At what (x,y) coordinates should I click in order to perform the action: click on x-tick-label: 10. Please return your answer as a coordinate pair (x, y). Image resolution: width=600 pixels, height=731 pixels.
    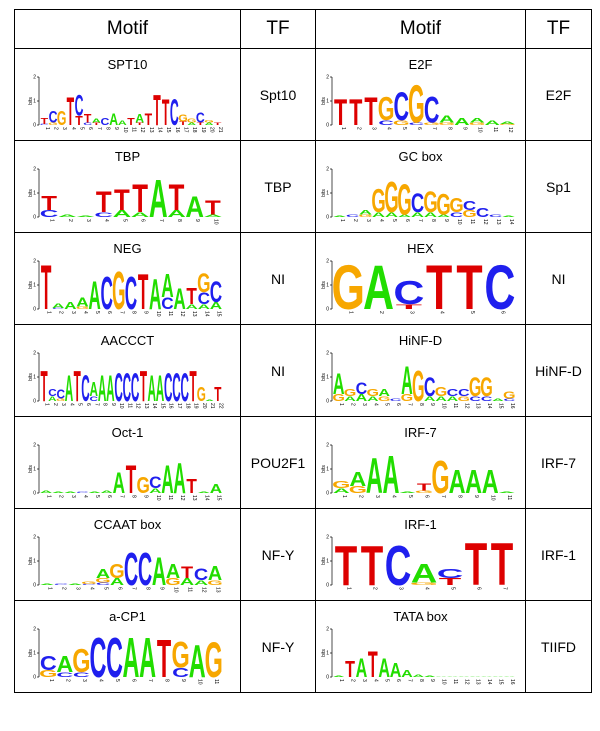
    Looking at the image, I should click on (175, 590).